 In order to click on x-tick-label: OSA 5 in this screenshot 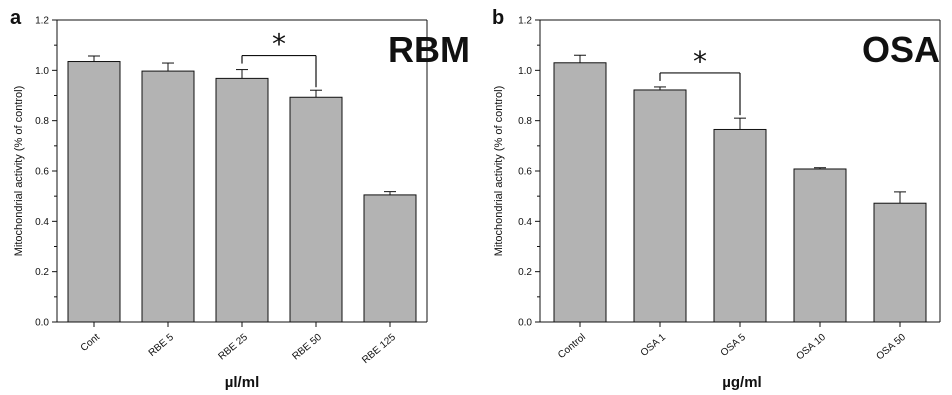, I will do `click(734, 345)`.